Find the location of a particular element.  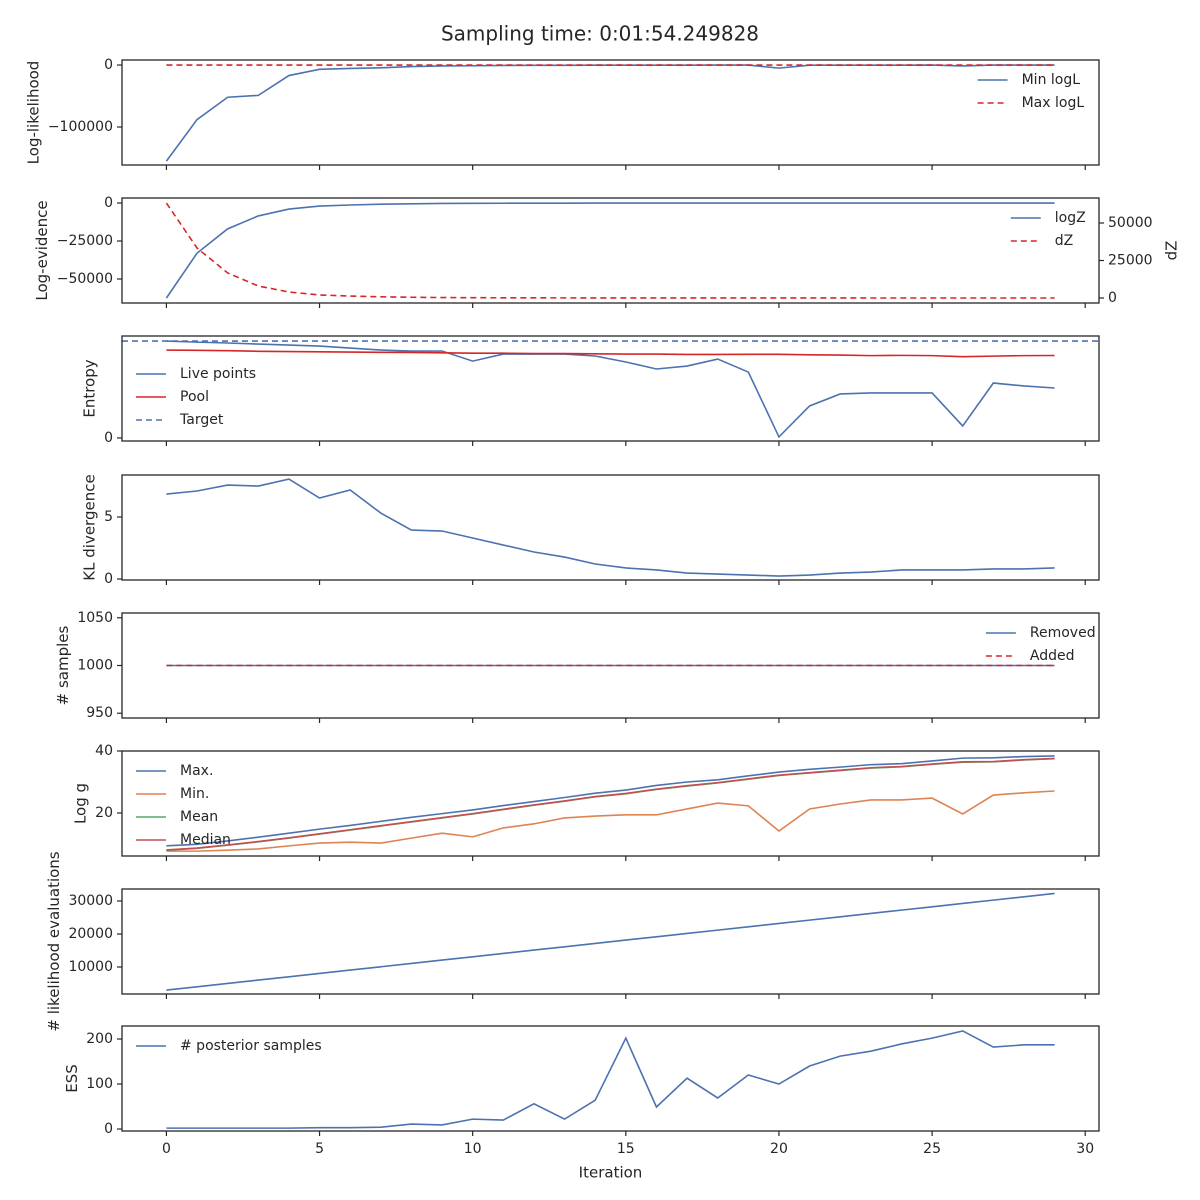

panel: 0 Live points Pool Target Entropy is located at coordinates (590, 390).